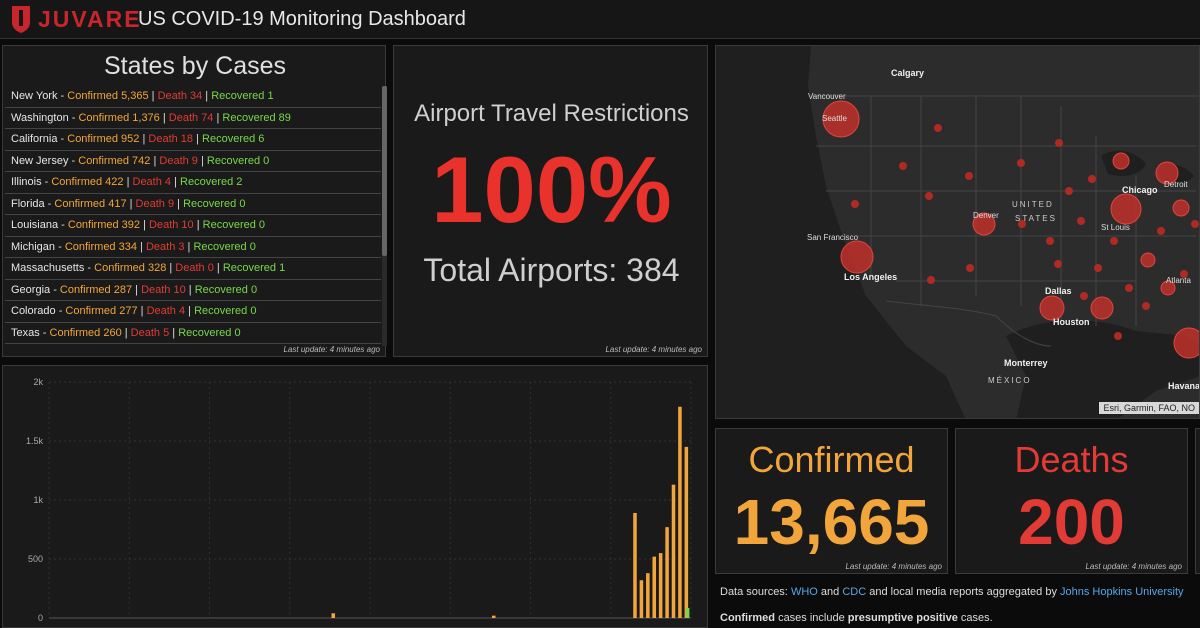 The image size is (1200, 628). I want to click on y-tick-label: 0, so click(40, 618).